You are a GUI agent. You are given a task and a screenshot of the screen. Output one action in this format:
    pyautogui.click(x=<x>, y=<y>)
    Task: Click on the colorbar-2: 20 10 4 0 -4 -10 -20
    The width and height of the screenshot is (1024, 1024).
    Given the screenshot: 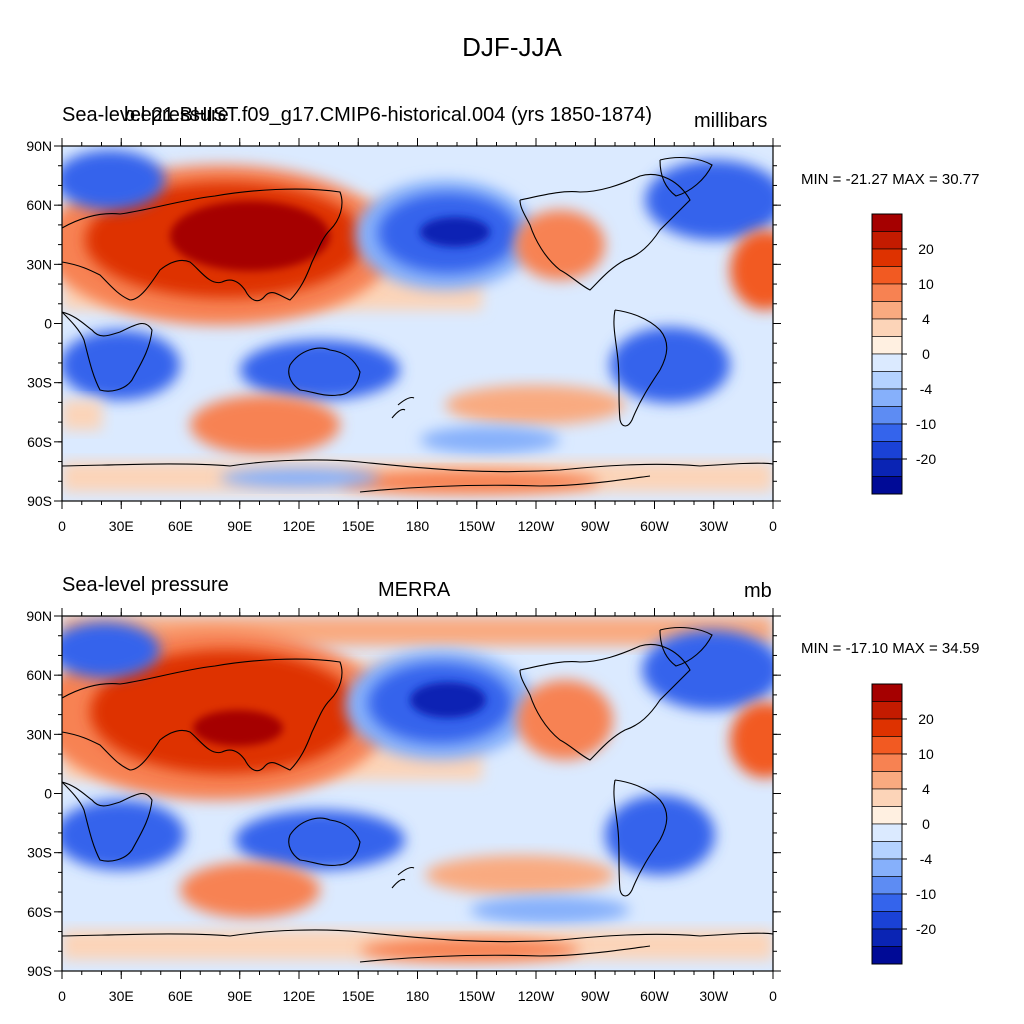 What is the action you would take?
    pyautogui.click(x=903, y=824)
    